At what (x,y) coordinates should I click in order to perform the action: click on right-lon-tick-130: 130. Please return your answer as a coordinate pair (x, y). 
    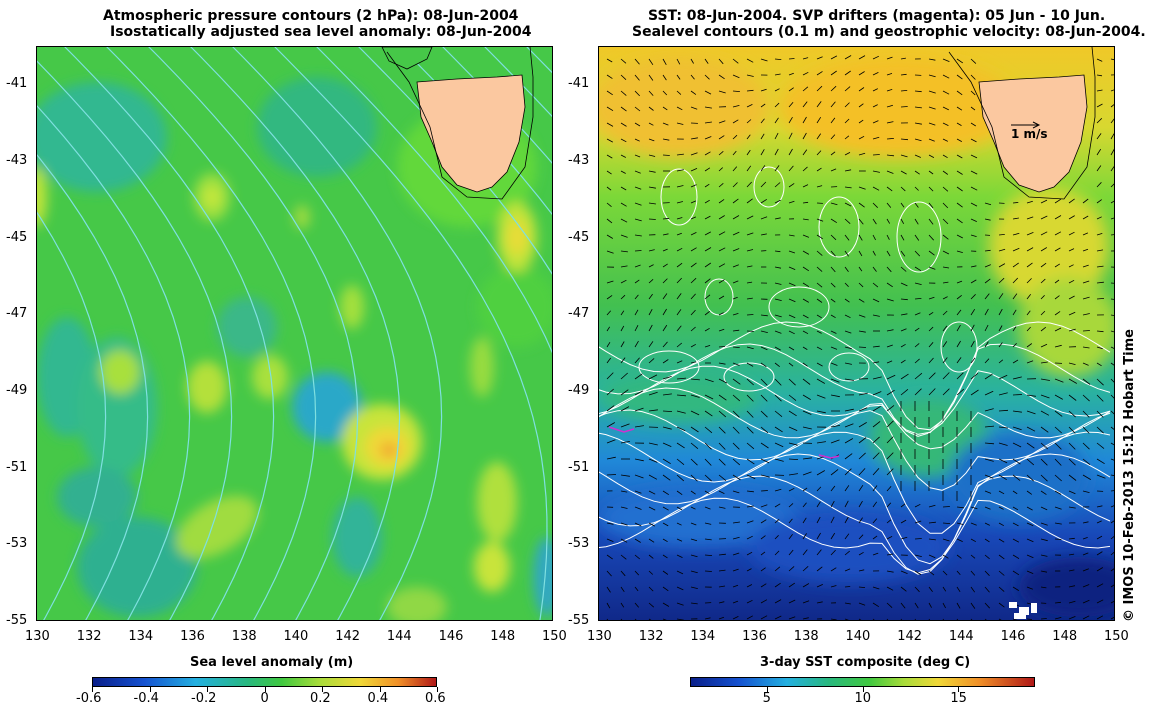
    Looking at the image, I should click on (599, 636).